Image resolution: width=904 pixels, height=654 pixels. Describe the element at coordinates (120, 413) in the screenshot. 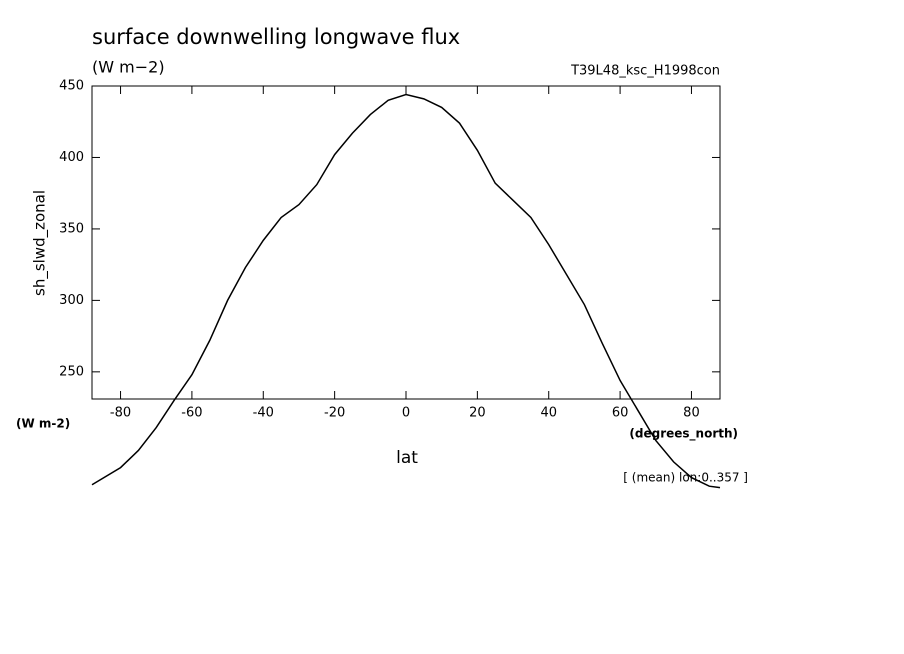

I see `x-tick-label: -80` at that location.